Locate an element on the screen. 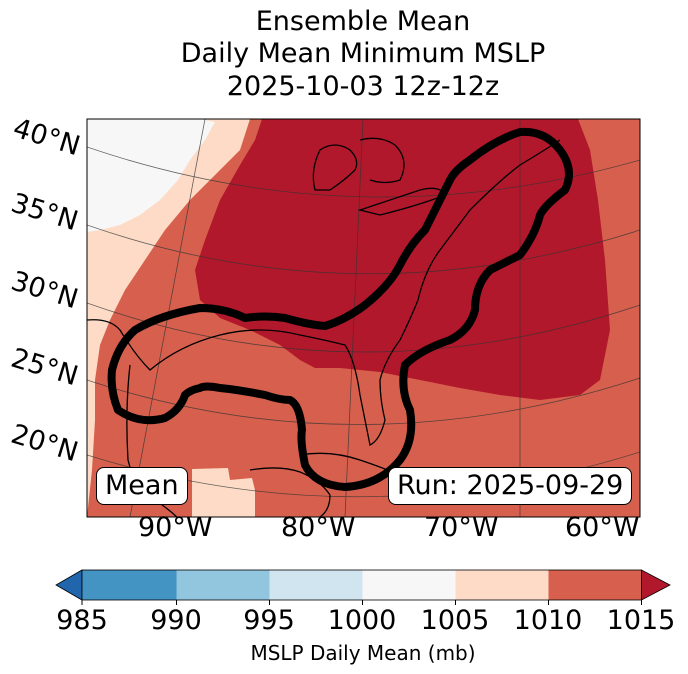  colorbar-extend-high is located at coordinates (656, 585).